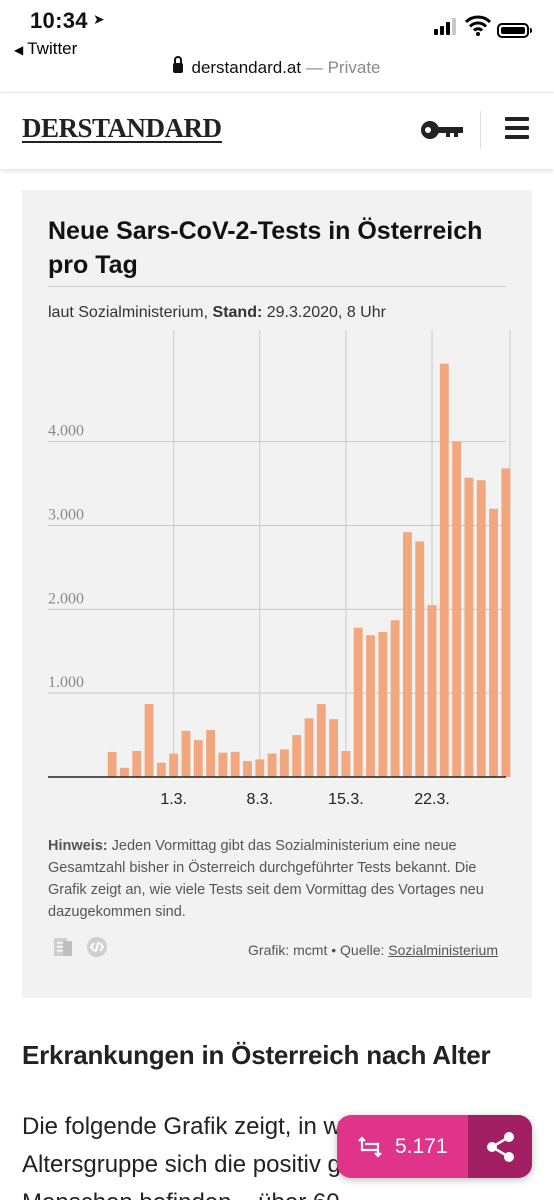  I want to click on back-triangle-icon: ◀, so click(19, 50).